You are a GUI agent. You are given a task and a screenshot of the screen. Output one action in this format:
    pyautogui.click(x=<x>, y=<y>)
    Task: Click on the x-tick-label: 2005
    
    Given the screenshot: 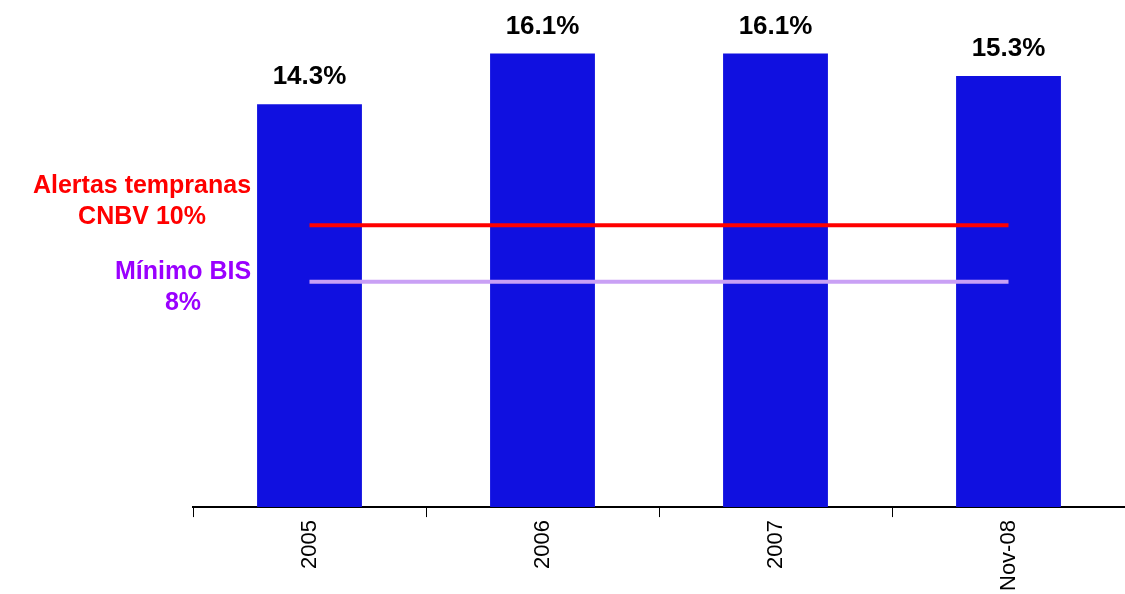 What is the action you would take?
    pyautogui.click(x=308, y=545)
    